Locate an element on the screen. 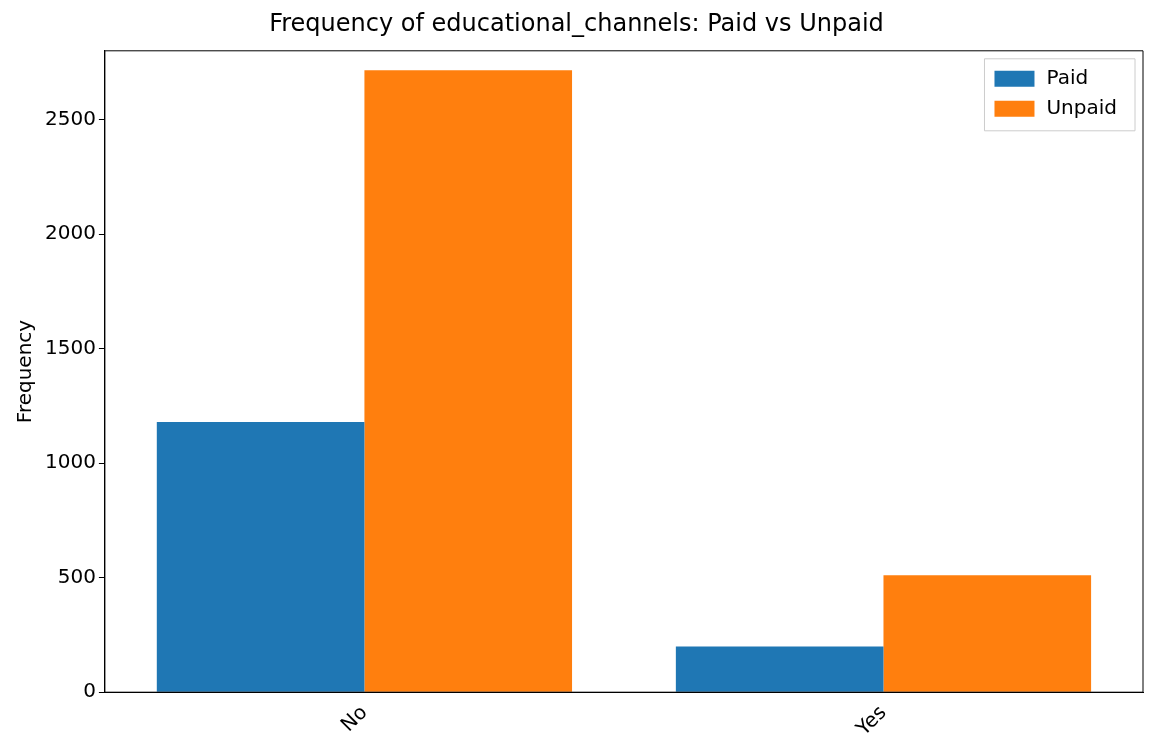  y-tick-label: 2500 is located at coordinates (70, 117).